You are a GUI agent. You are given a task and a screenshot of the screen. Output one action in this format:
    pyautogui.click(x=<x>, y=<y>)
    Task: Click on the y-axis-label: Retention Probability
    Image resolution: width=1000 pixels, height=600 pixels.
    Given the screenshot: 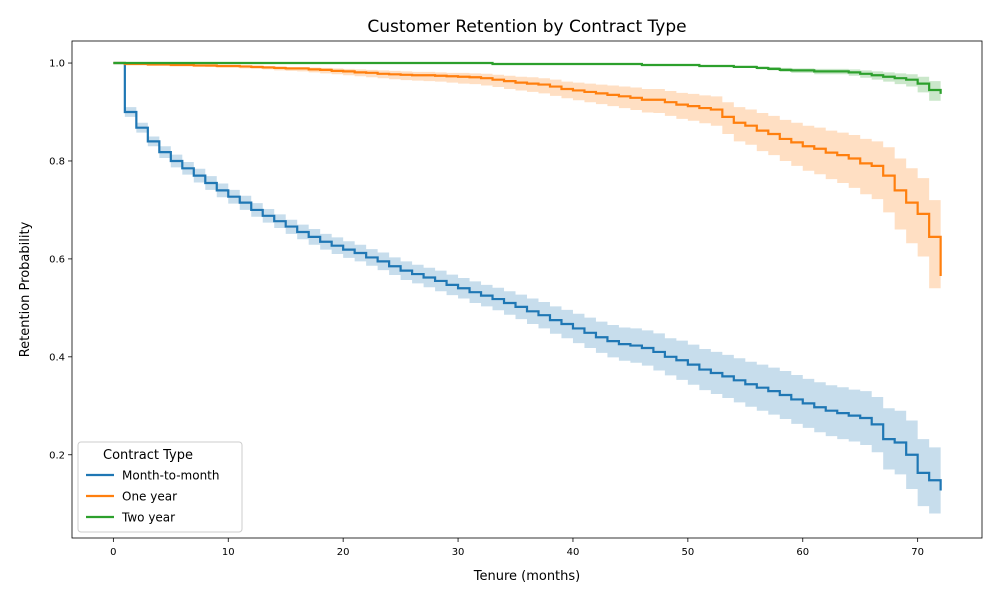 What is the action you would take?
    pyautogui.click(x=25, y=289)
    